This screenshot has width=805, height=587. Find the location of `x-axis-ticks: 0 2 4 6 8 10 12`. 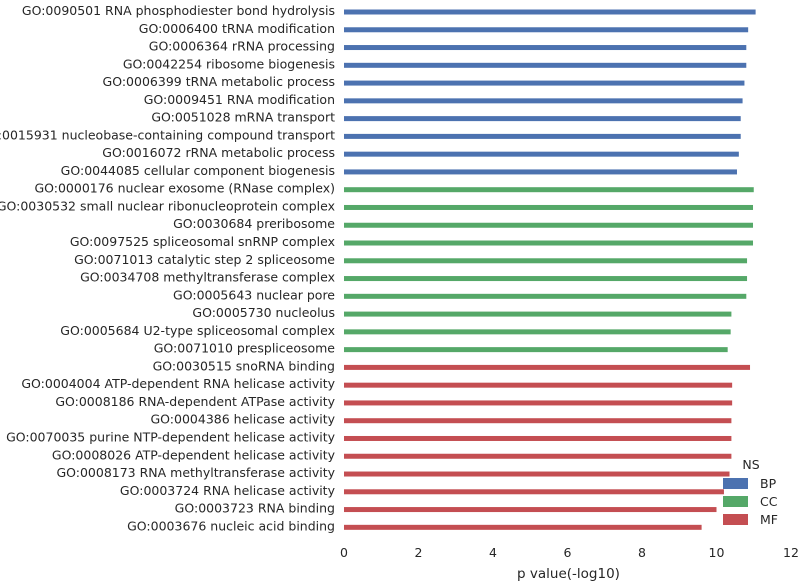

x-axis-ticks: 0 2 4 6 8 10 12 is located at coordinates (569, 552).